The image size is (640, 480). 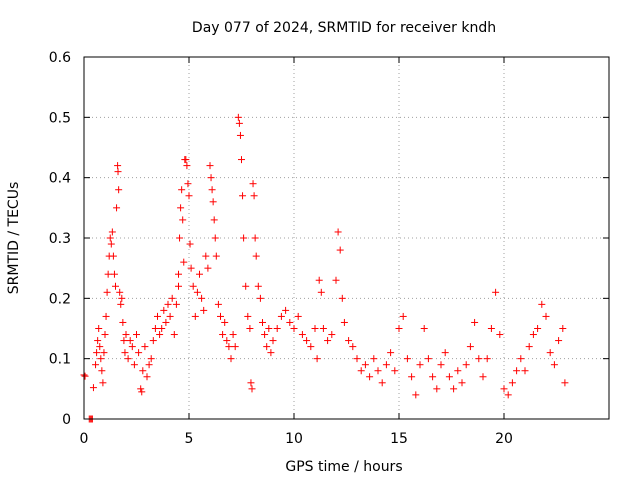 What do you see at coordinates (60, 360) in the screenshot?
I see `y-tick-label: 0.1` at bounding box center [60, 360].